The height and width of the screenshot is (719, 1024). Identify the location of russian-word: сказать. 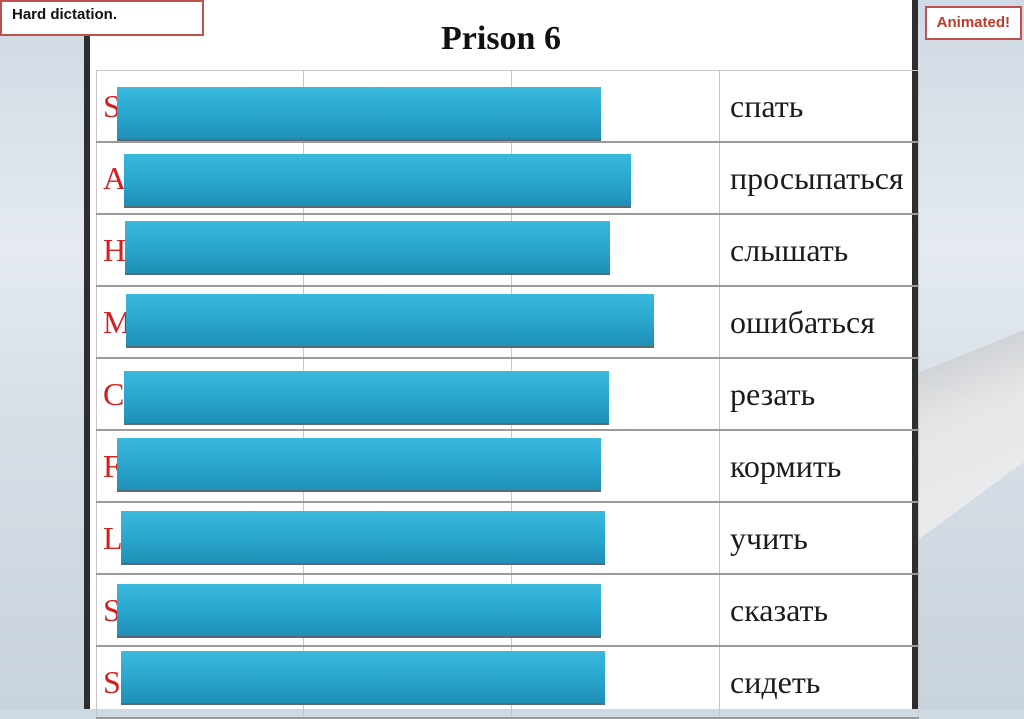
(819, 610).